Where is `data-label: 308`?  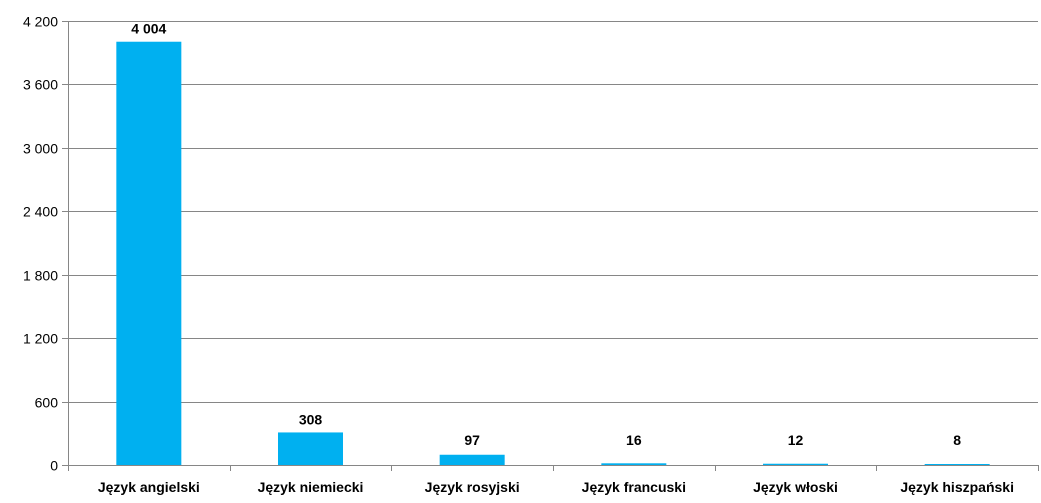 data-label: 308 is located at coordinates (311, 419).